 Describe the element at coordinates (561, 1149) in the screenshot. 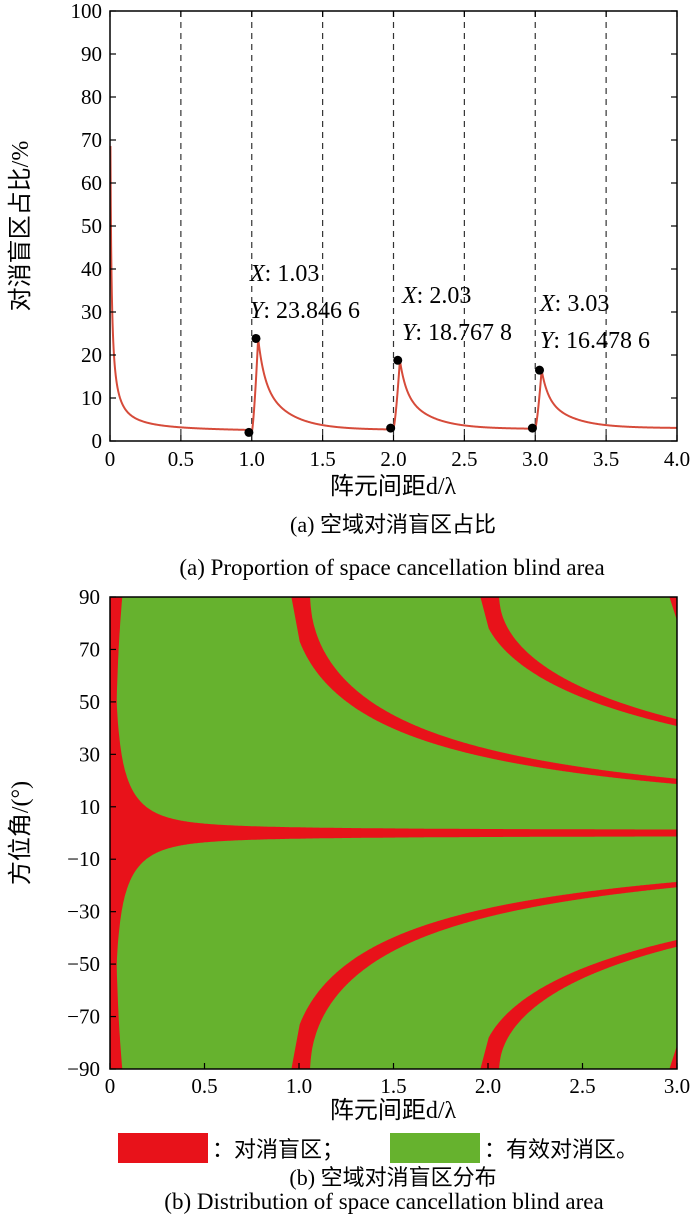

I see `legend-label-effective: ：有效对消区。` at that location.